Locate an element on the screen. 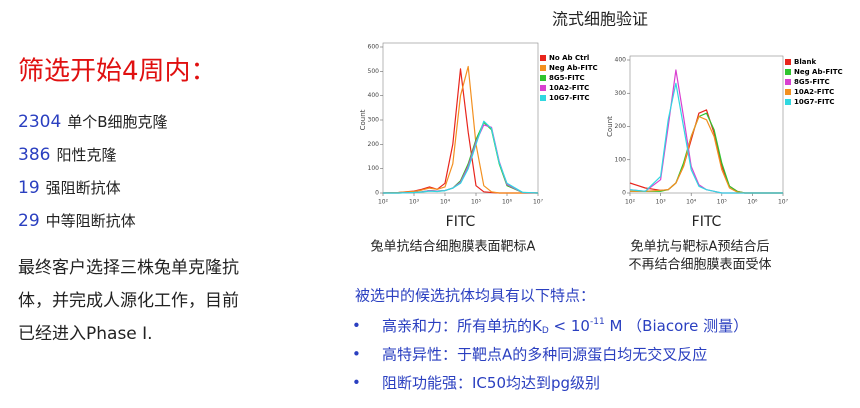 The image size is (860, 408). stat-text: 阳性克隆 is located at coordinates (86, 155).